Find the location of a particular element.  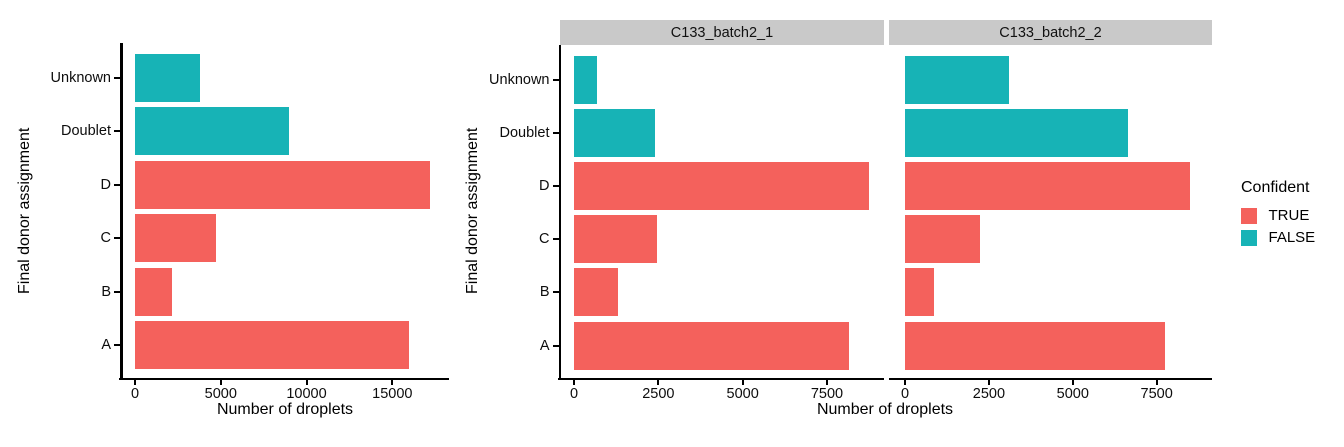

legend-title: Confident is located at coordinates (1275, 187).